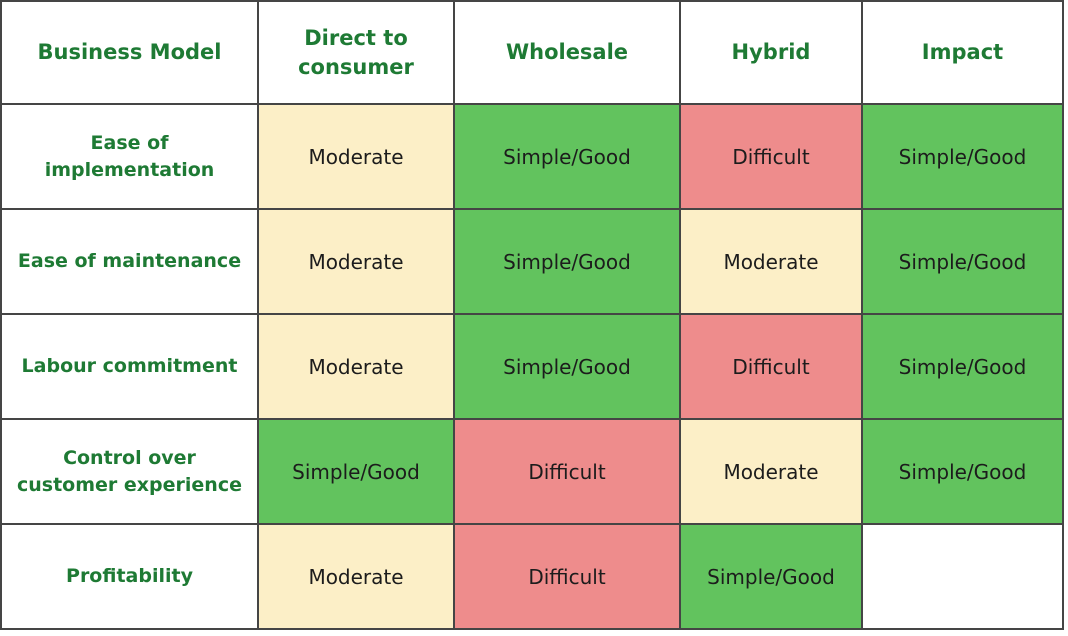 This screenshot has width=1068, height=636. What do you see at coordinates (129, 471) in the screenshot?
I see `row-label: Control over customer experience` at bounding box center [129, 471].